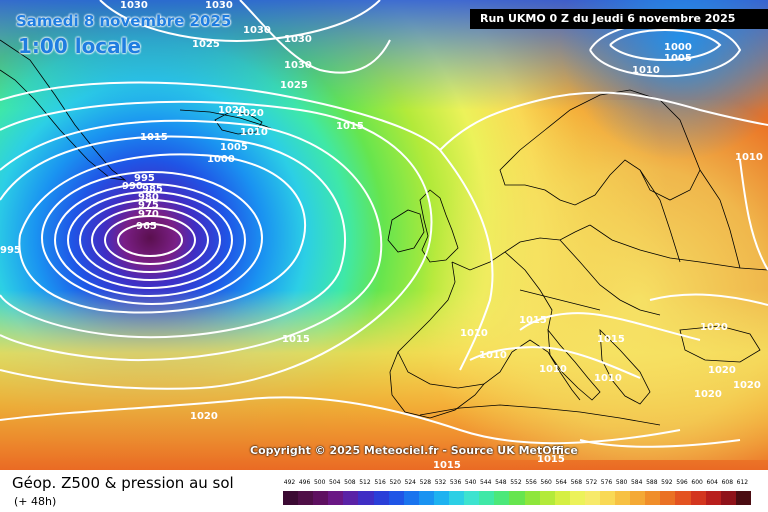 This screenshot has height=512, width=768. I want to click on run-info: Run UKMO 0 Z du Jeudi 6 novembre 2025, so click(619, 19).